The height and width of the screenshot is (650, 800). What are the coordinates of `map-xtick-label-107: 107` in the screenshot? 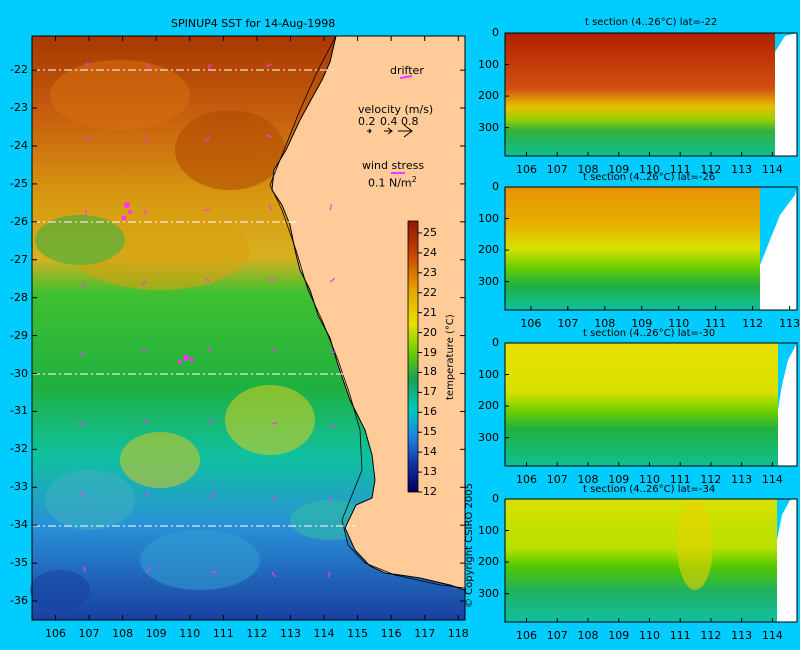 It's located at (89, 633).